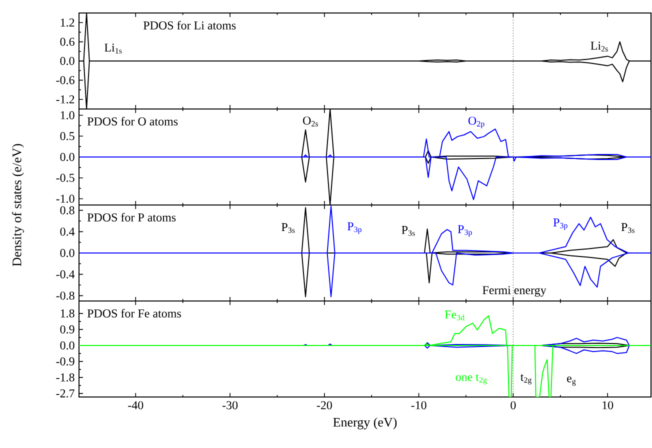  I want to click on annotation: Li$_{1s}$, so click(113, 49).